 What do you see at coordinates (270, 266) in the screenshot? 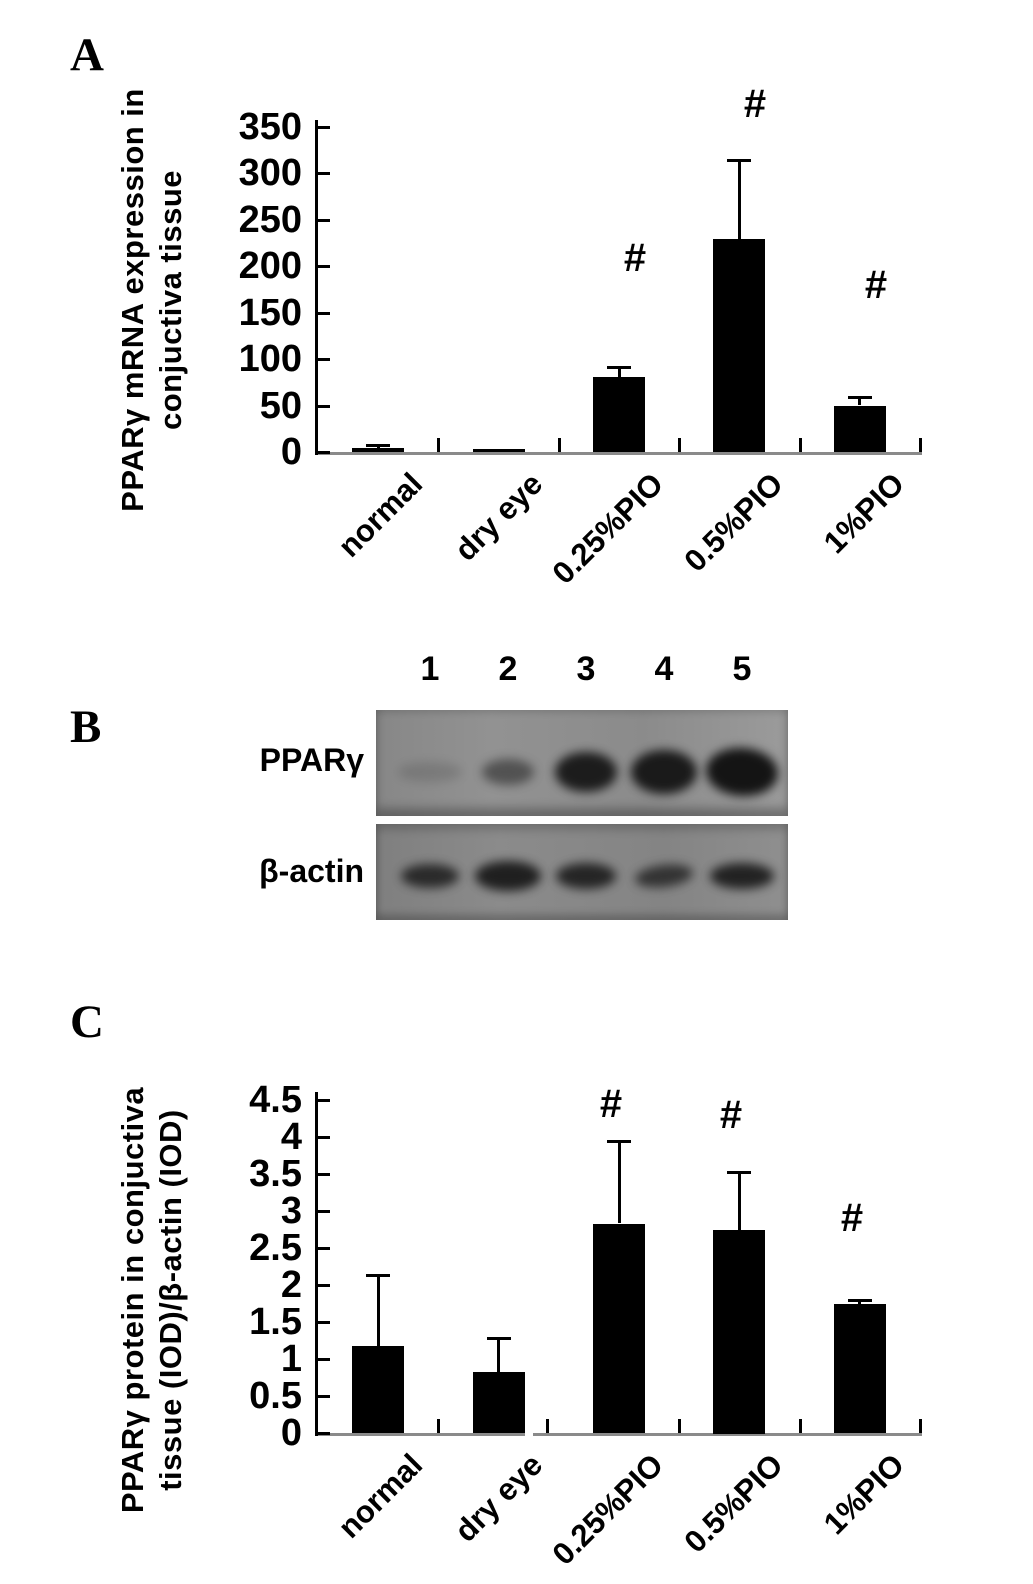
I see `y-tick-label: 200` at bounding box center [270, 266].